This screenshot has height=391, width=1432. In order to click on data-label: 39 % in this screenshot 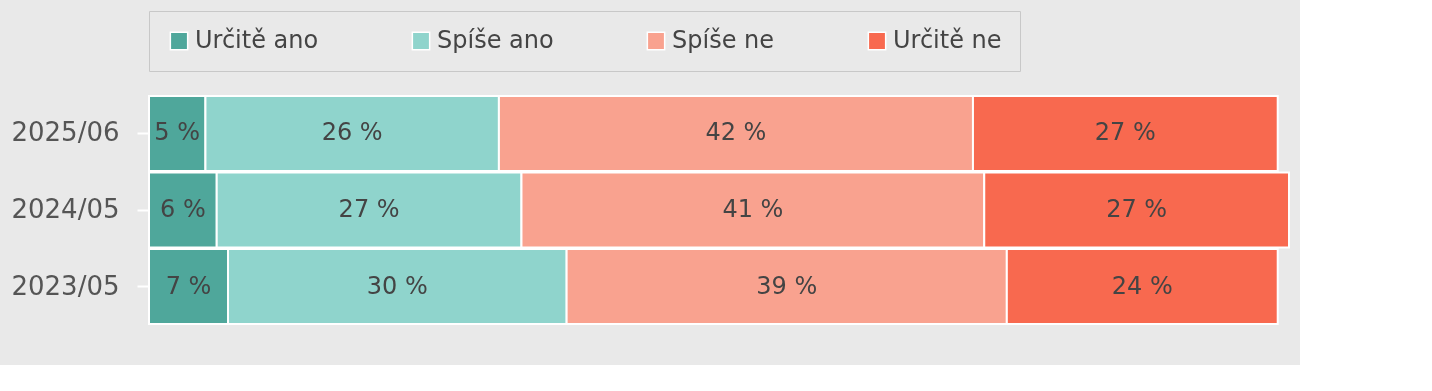, I will do `click(787, 285)`.